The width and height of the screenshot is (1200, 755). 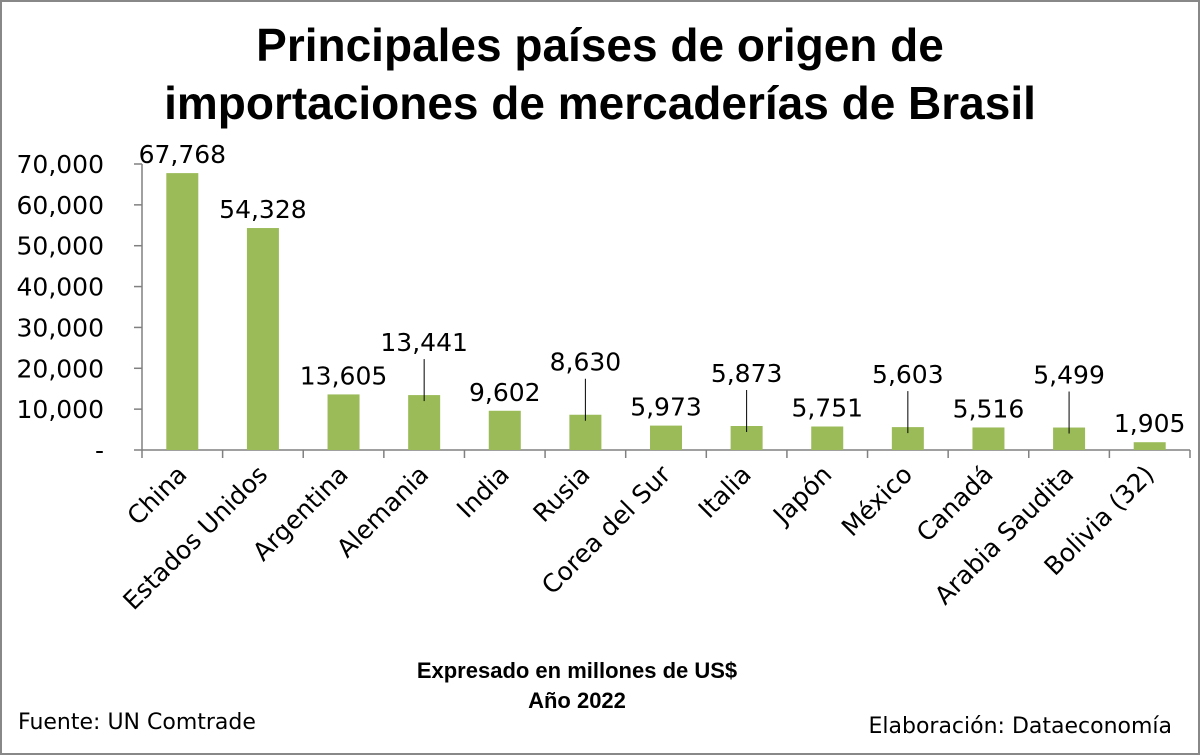 What do you see at coordinates (60, 368) in the screenshot?
I see `y-tick-label: 20,000` at bounding box center [60, 368].